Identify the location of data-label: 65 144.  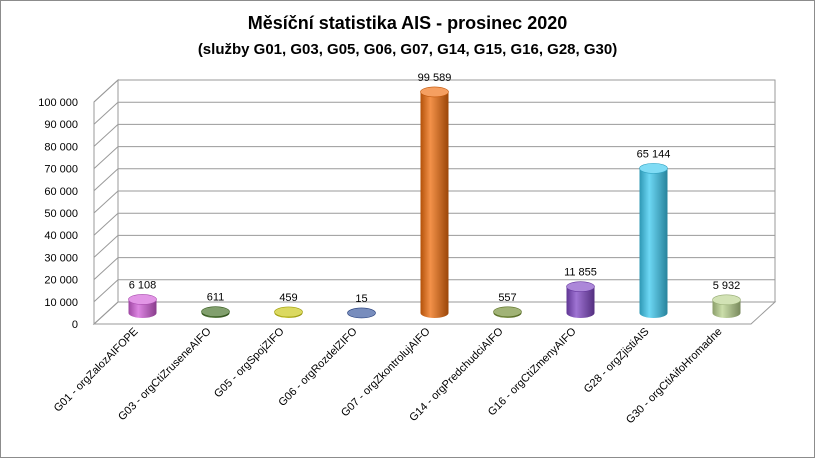
(654, 154).